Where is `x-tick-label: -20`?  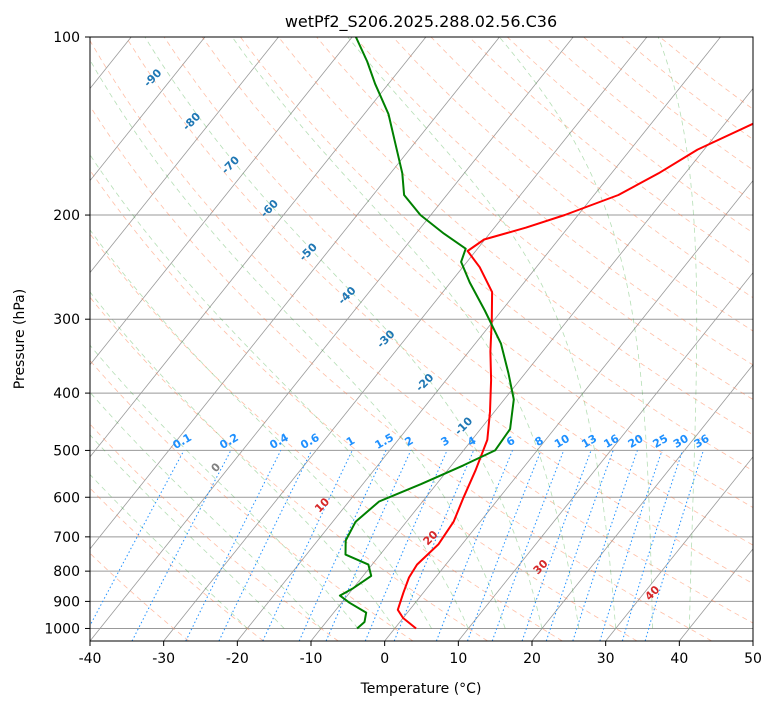 x-tick-label: -20 is located at coordinates (237, 659).